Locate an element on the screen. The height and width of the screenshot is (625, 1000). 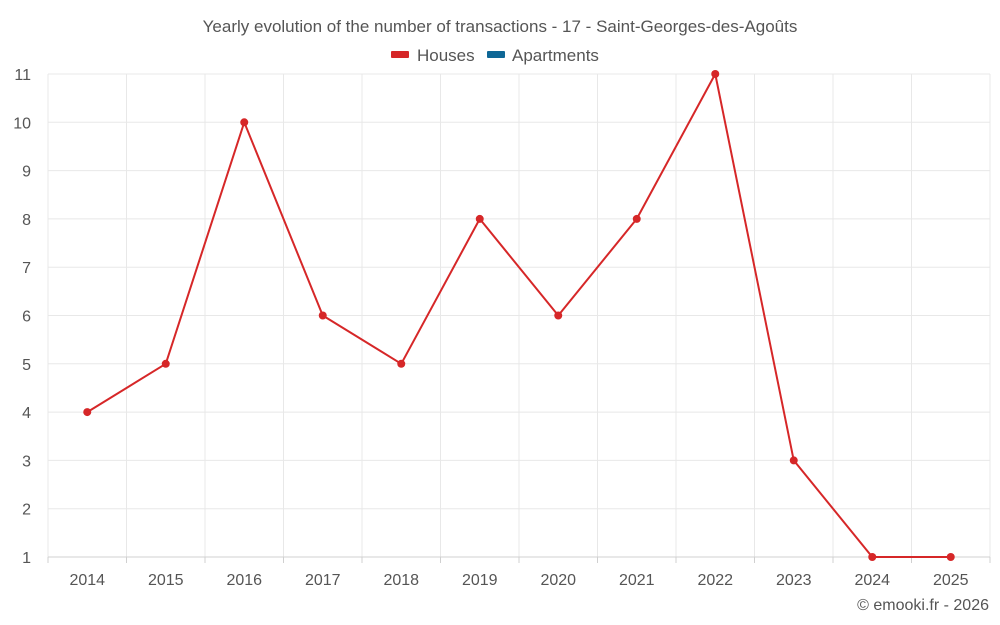
y-tick-label: 1 is located at coordinates (26, 558).